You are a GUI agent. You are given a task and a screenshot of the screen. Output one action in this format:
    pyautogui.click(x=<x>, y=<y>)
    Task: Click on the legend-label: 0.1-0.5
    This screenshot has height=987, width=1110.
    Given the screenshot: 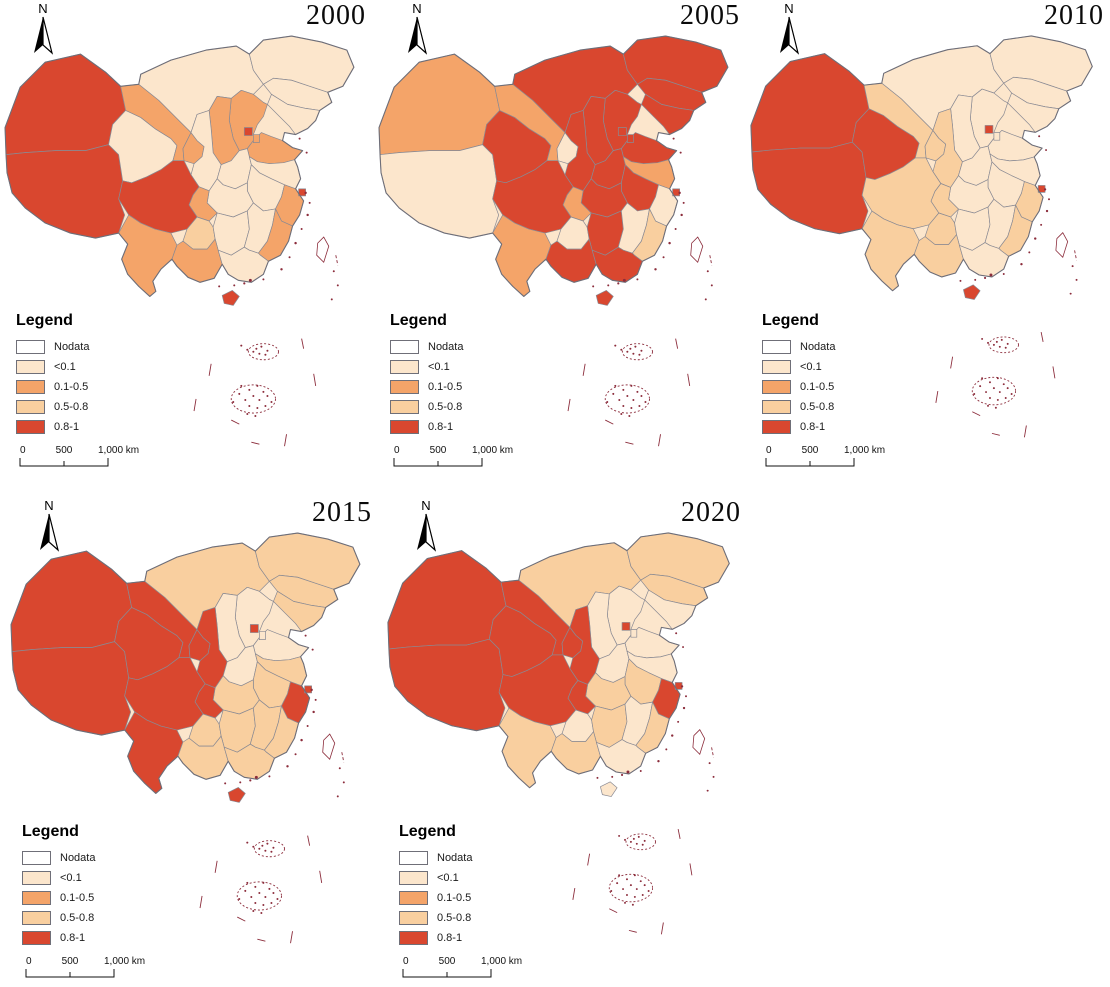 What is the action you would take?
    pyautogui.click(x=445, y=387)
    